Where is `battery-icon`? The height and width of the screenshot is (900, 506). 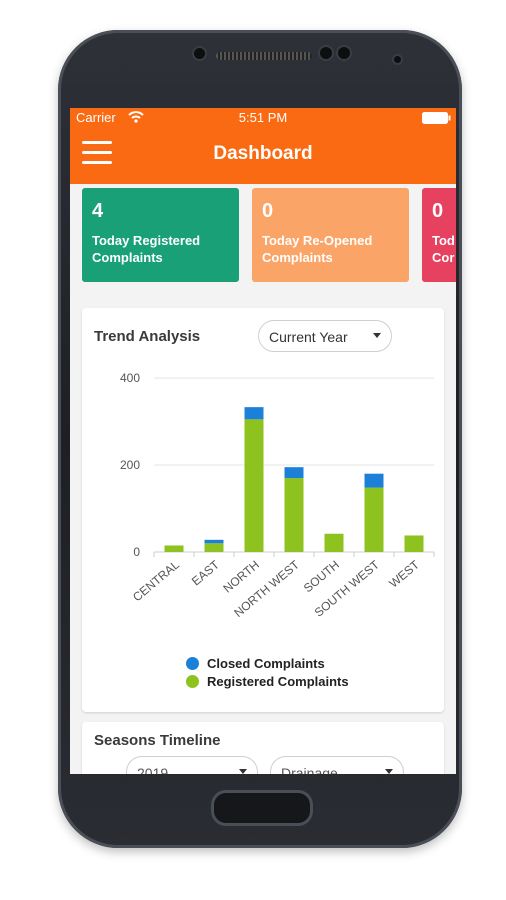
battery-icon is located at coordinates (437, 119).